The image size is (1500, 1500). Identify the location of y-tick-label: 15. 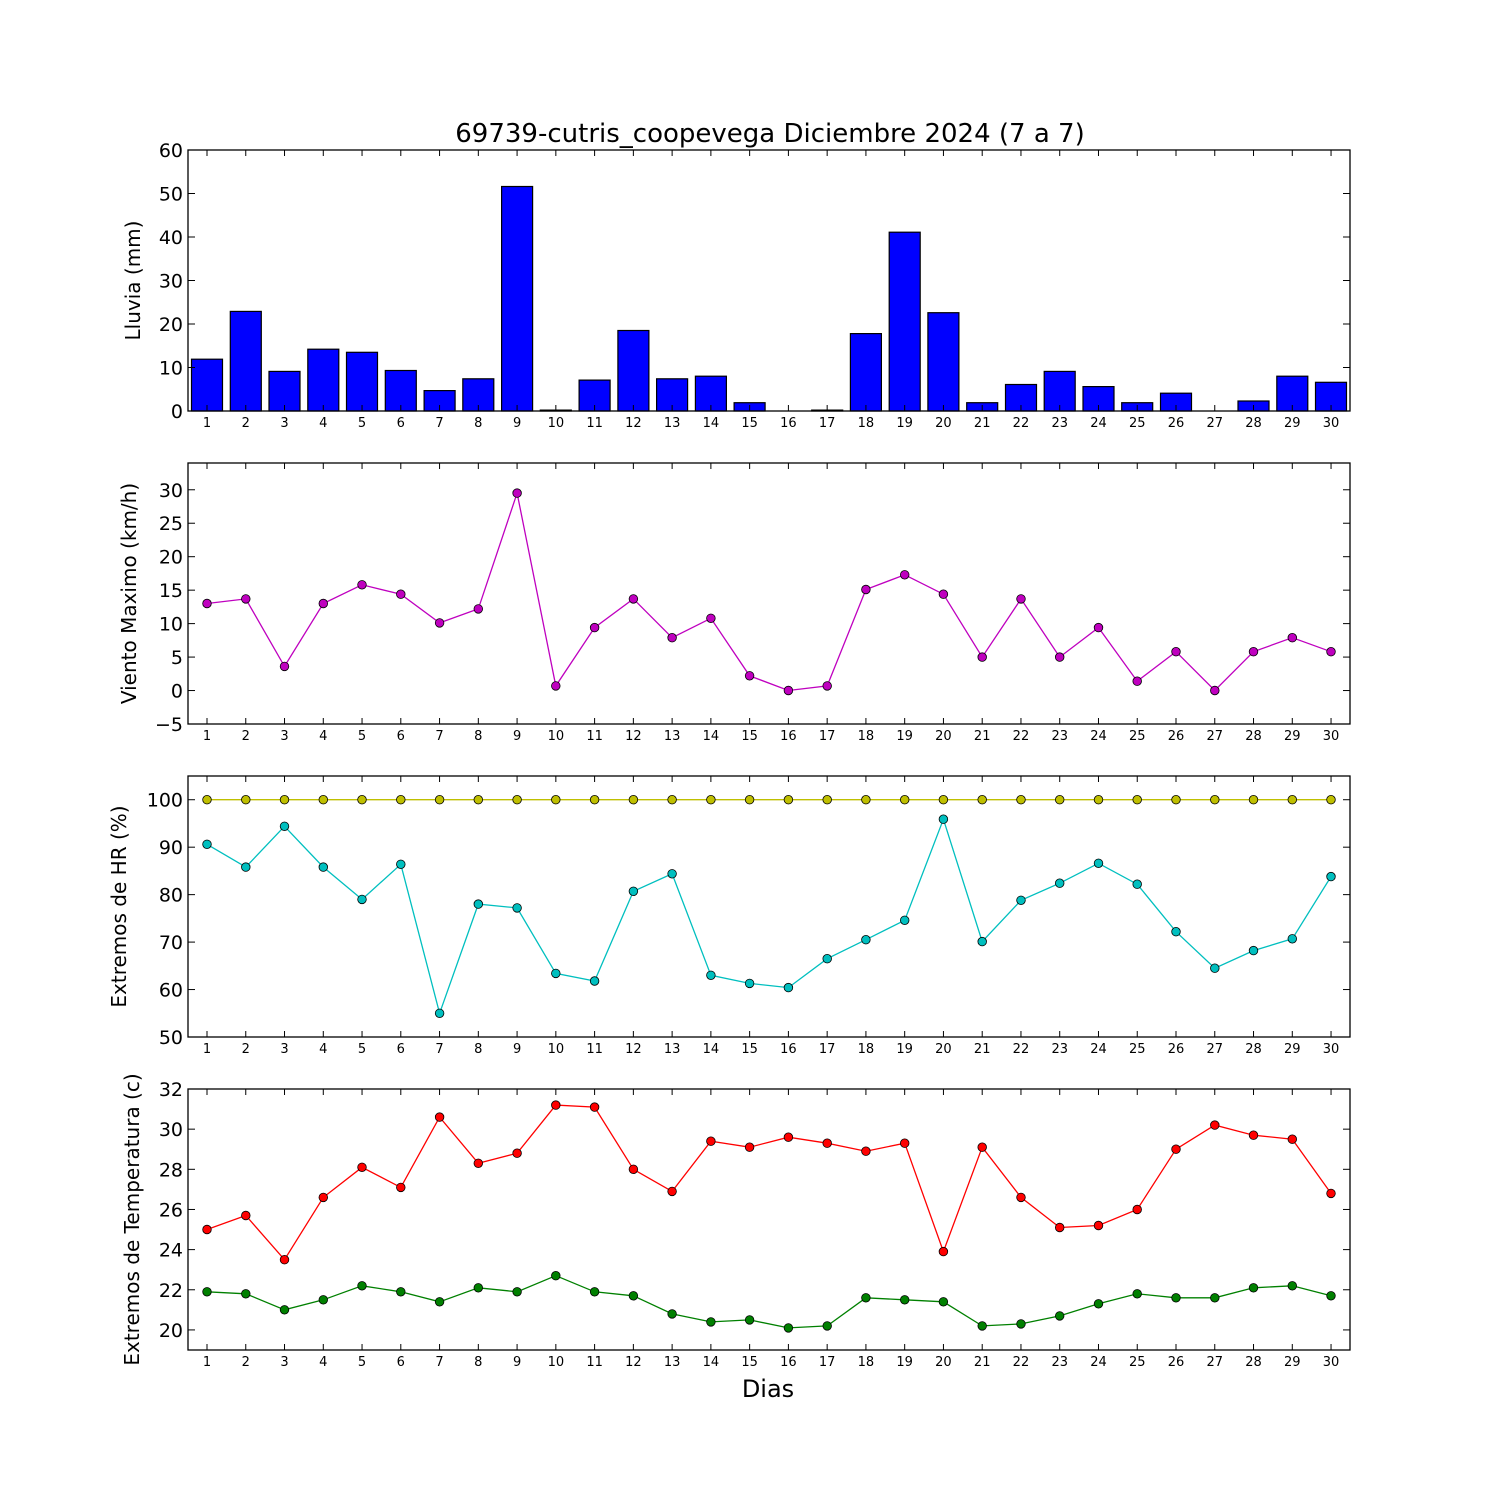
(171, 591).